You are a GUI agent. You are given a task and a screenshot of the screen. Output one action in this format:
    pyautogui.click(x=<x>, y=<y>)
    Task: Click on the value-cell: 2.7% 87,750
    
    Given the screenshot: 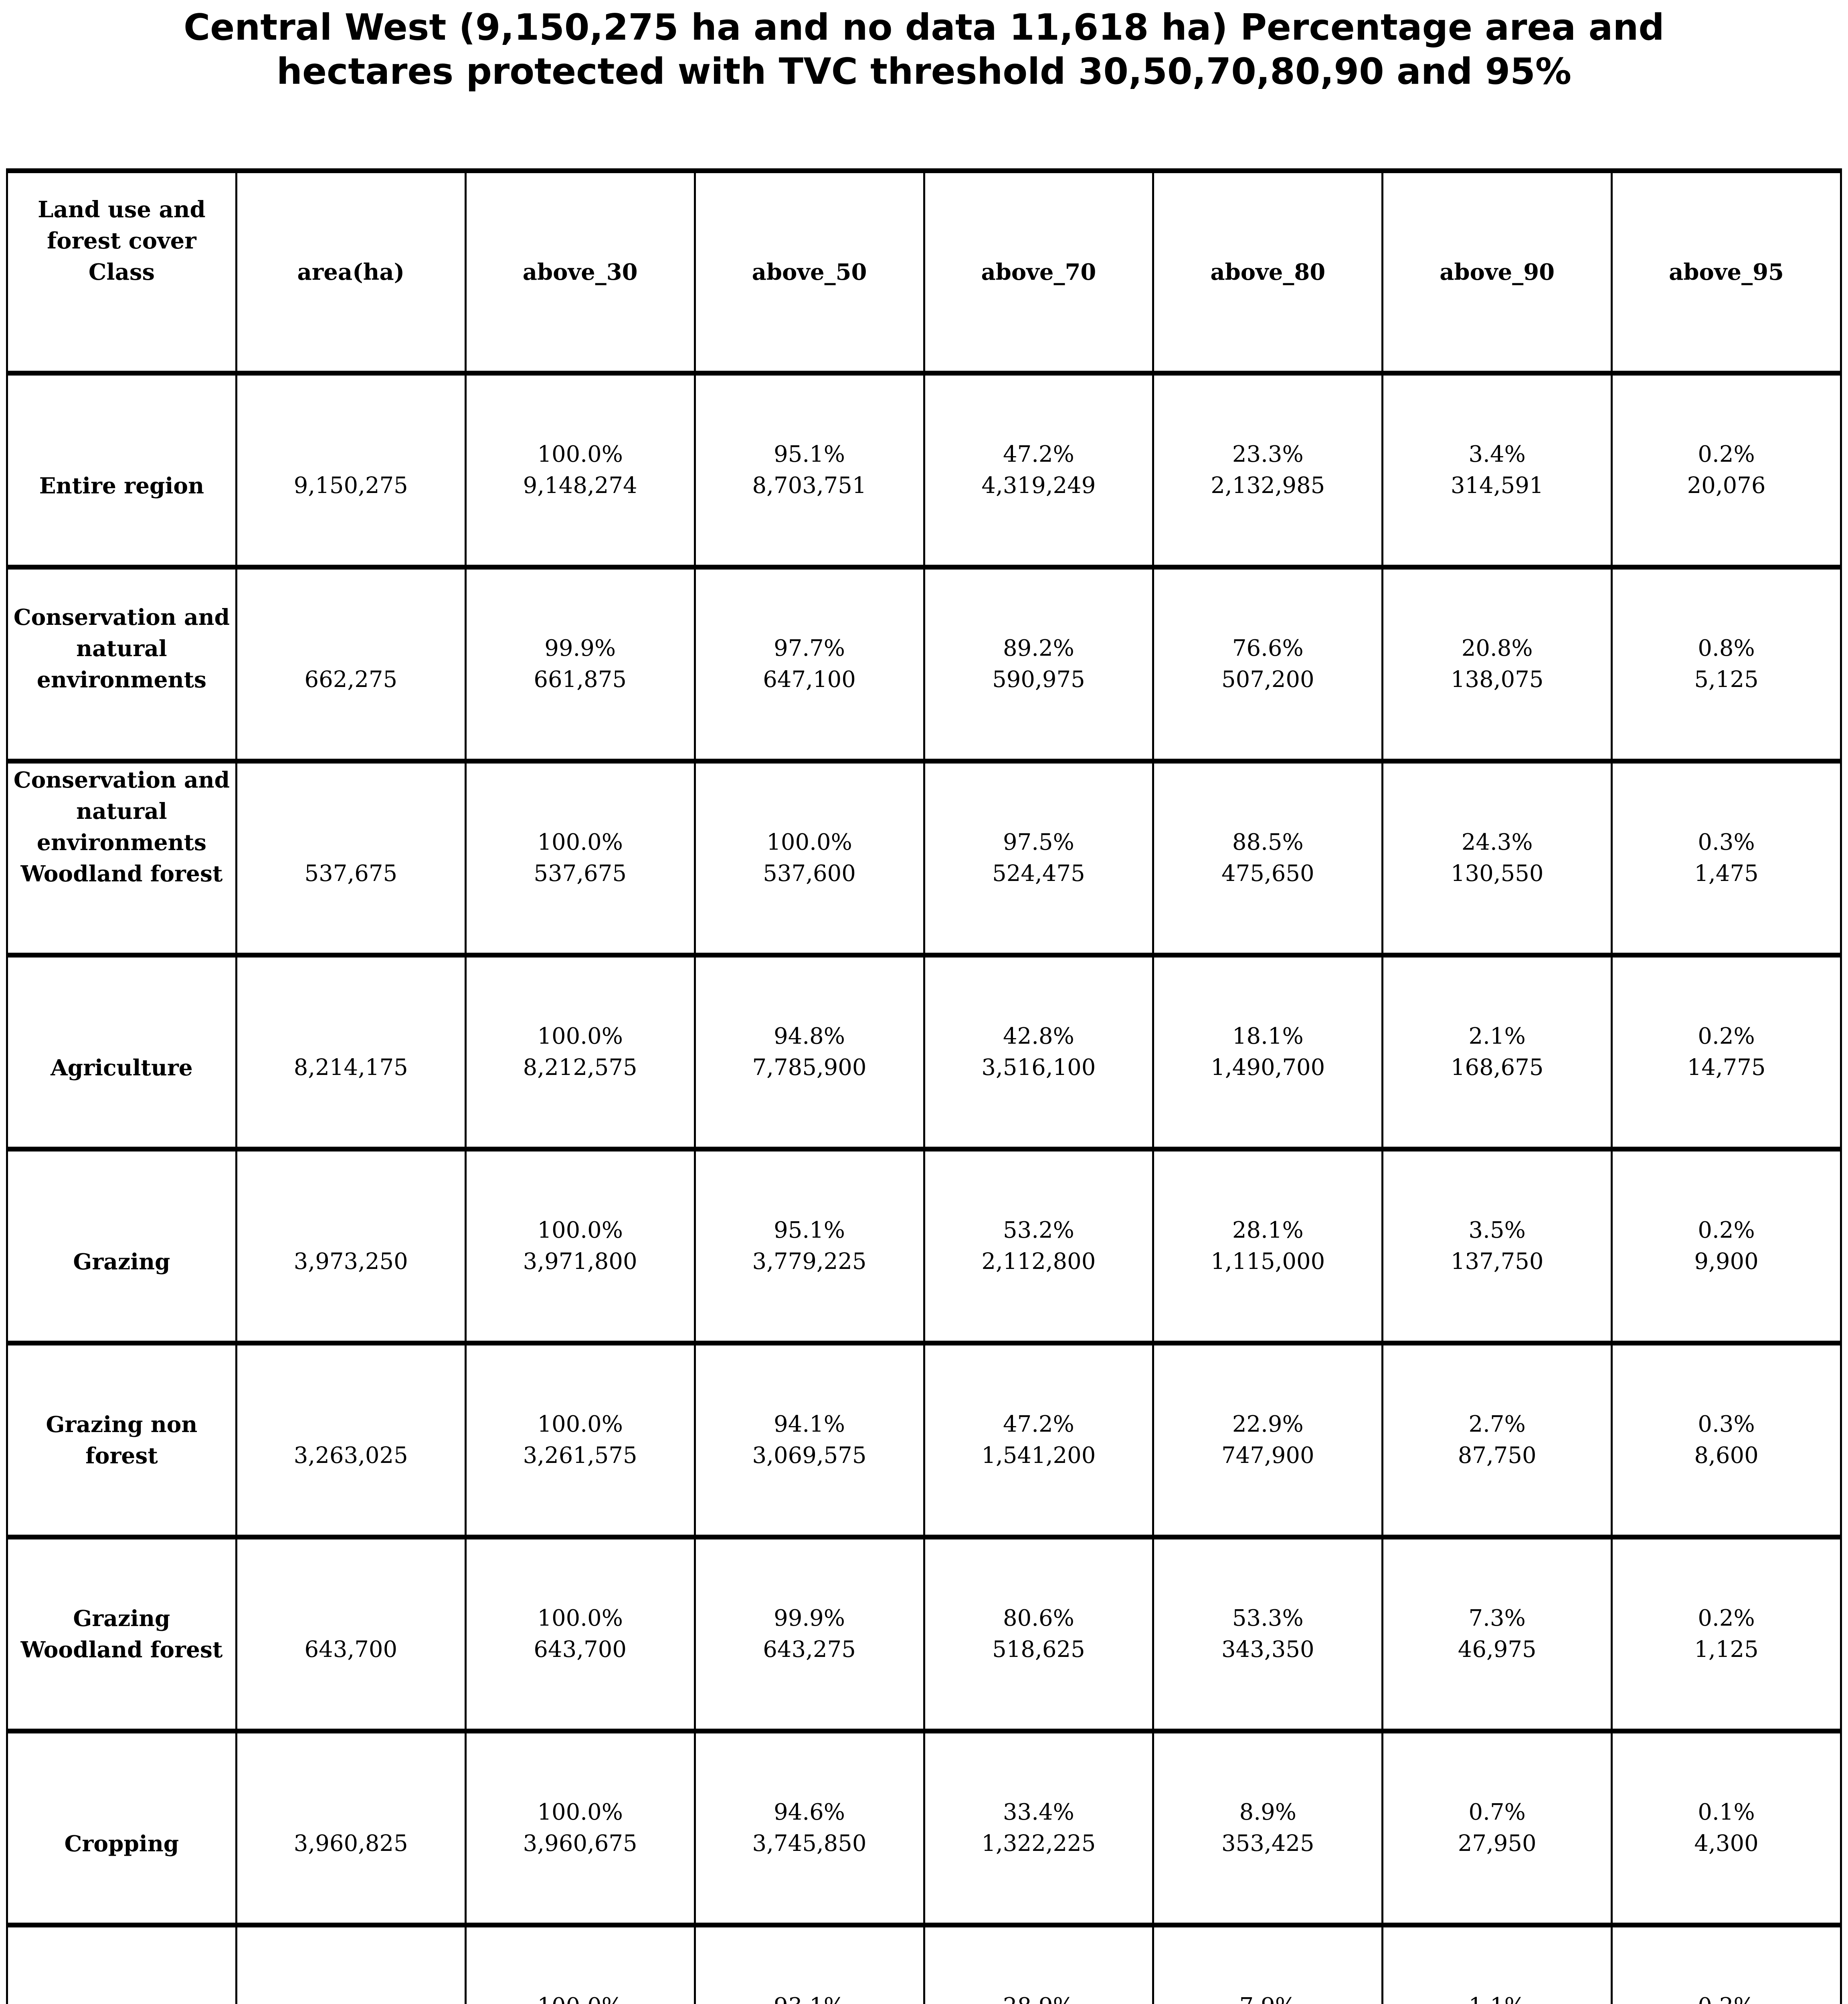 What is the action you would take?
    pyautogui.click(x=1497, y=1440)
    